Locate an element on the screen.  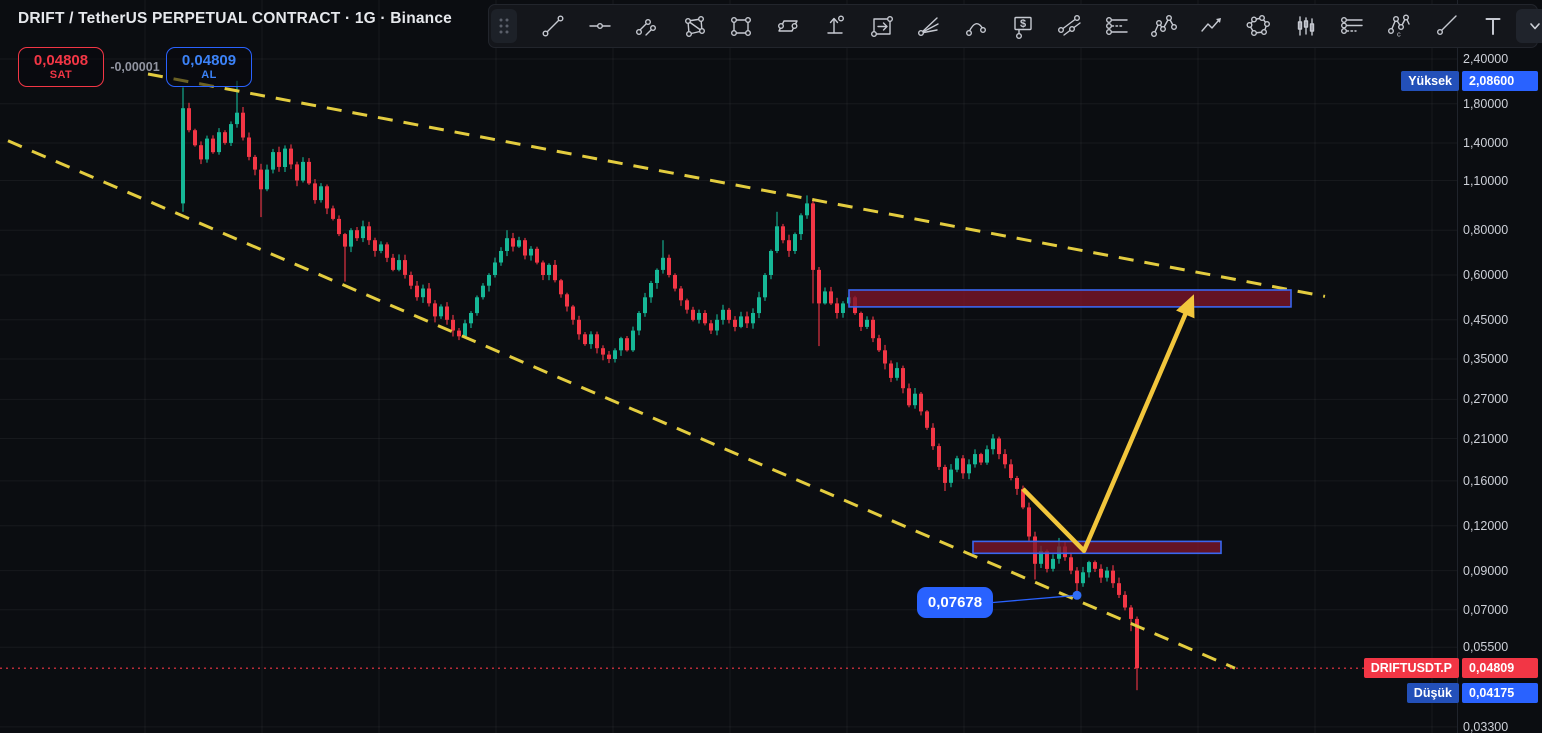
price-tick: 0,27000 is located at coordinates (1486, 399).